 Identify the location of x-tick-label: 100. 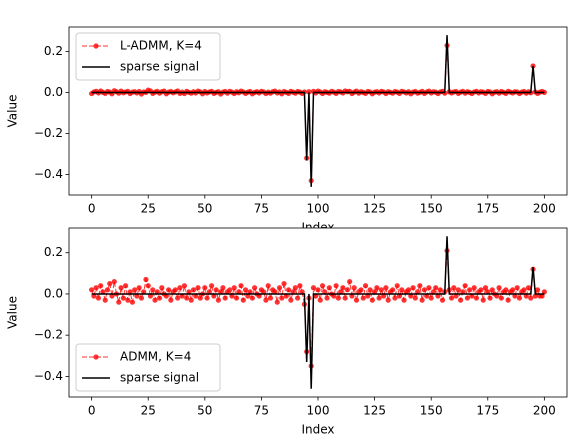
(318, 411).